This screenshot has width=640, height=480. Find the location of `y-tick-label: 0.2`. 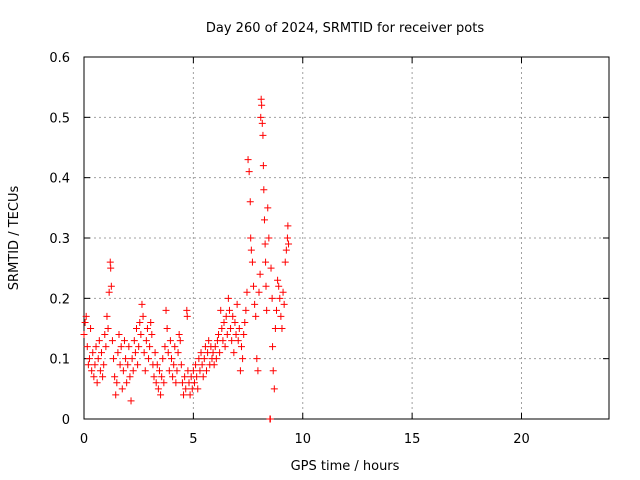

y-tick-label: 0.2 is located at coordinates (59, 299).